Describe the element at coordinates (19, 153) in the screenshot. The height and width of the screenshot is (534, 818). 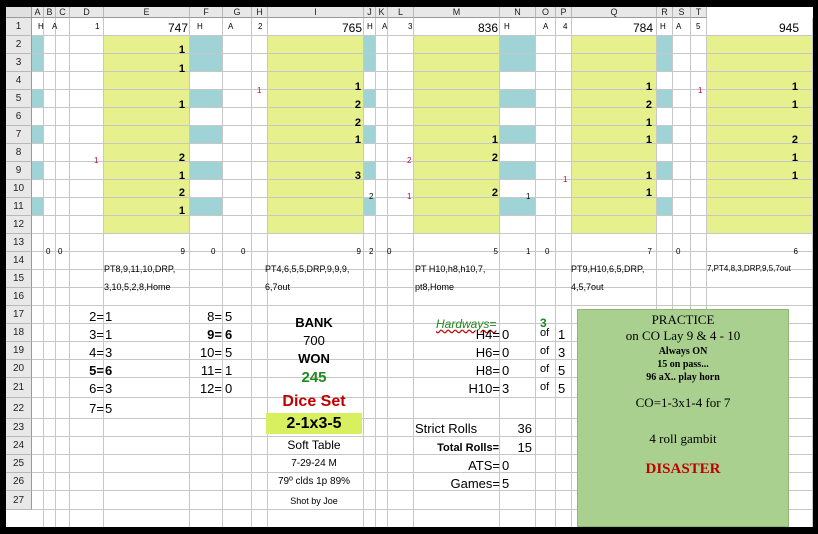
I see `row-header-8: 8` at that location.